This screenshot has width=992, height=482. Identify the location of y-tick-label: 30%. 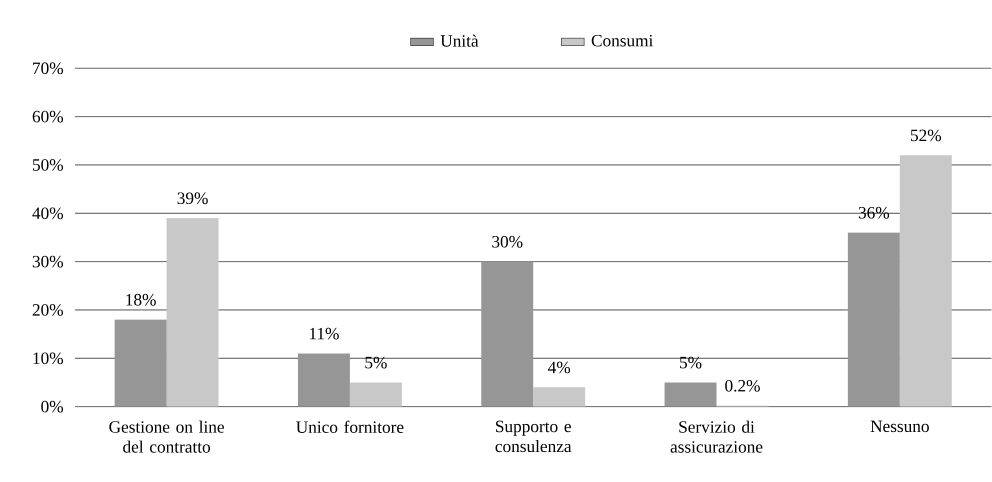
(48, 262).